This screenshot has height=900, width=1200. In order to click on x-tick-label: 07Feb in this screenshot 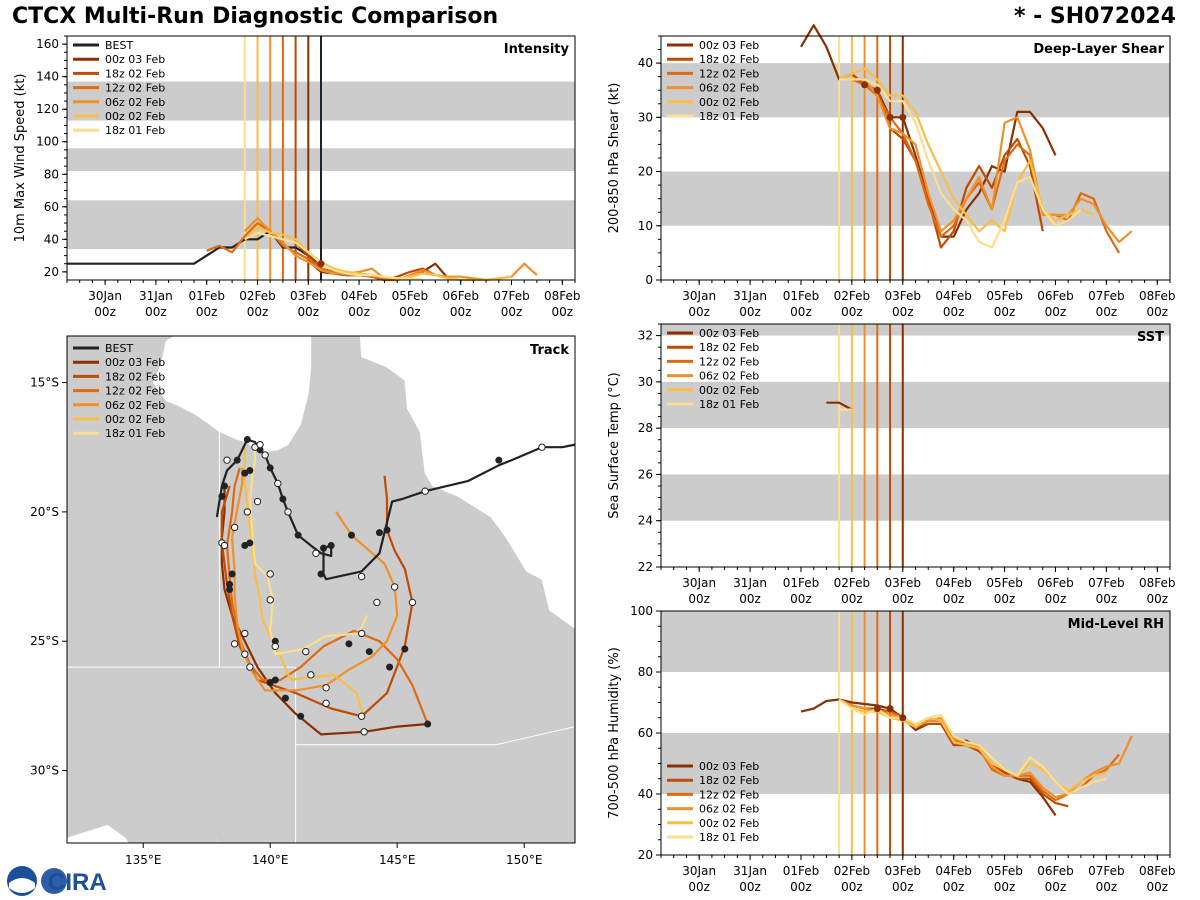, I will do `click(511, 296)`.